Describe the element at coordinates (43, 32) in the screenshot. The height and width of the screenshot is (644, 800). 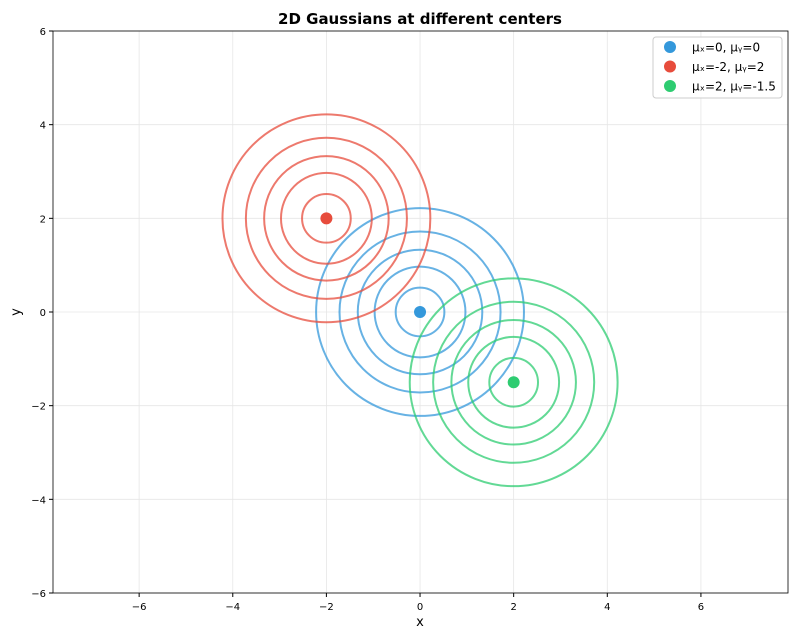
I see `y-tick-label: 6` at that location.